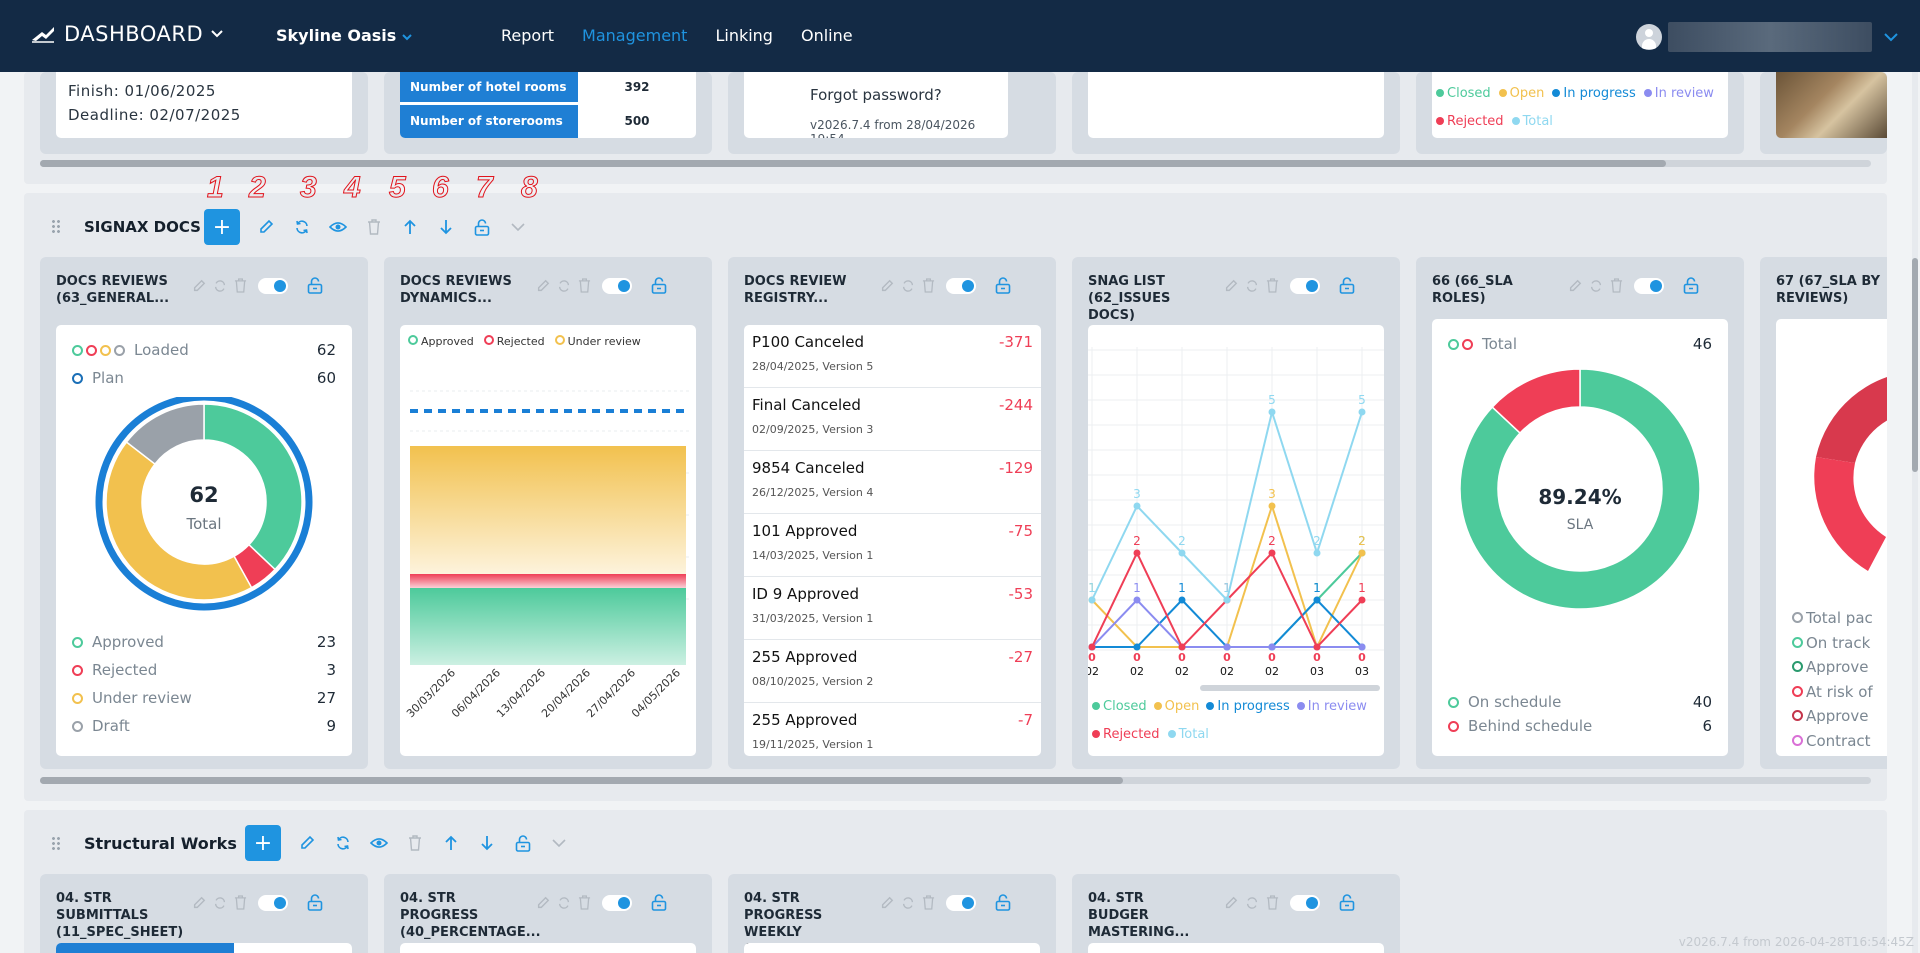  I want to click on collapse-button, so click(518, 227).